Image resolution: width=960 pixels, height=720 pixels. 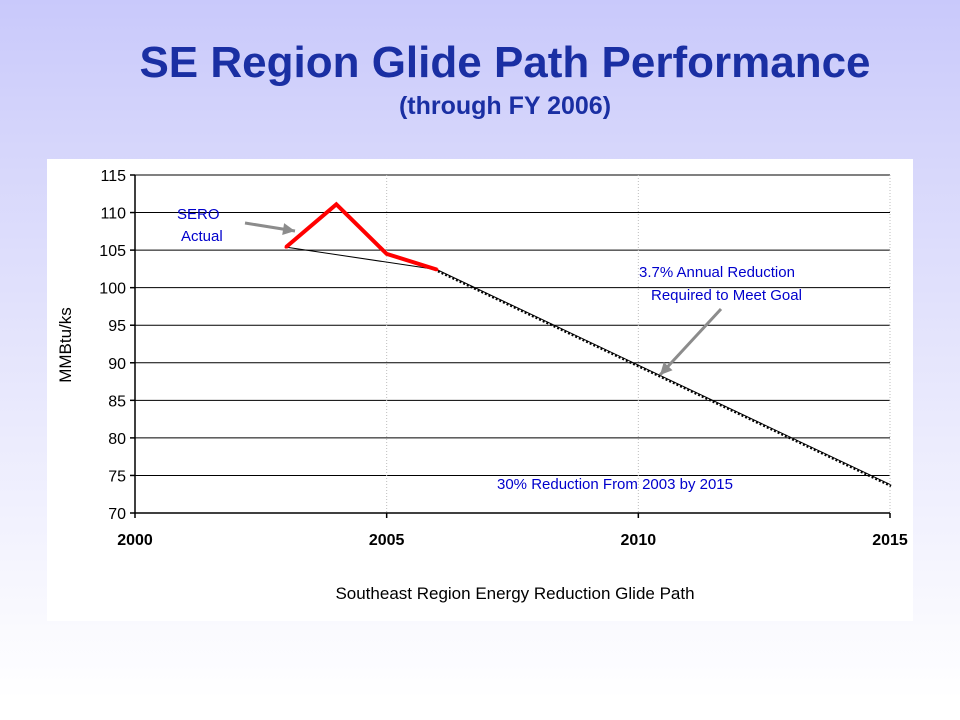 What do you see at coordinates (717, 272) in the screenshot?
I see `annotation-annual-reduction-line1: 3.7% Annual Reduction` at bounding box center [717, 272].